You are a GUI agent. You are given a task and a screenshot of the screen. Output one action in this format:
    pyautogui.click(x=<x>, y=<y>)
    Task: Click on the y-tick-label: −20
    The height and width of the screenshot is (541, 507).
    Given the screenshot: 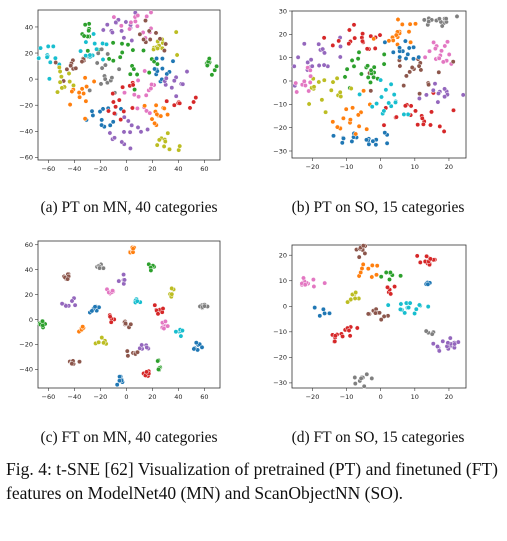 What is the action you would take?
    pyautogui.click(x=280, y=128)
    